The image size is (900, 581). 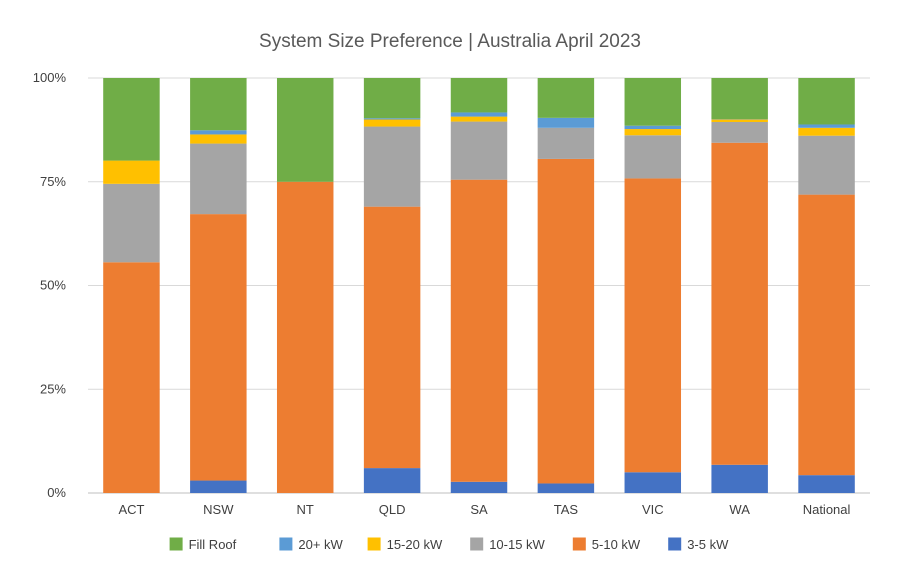 I want to click on bar-segment-fill-roof-qld, so click(x=392, y=98).